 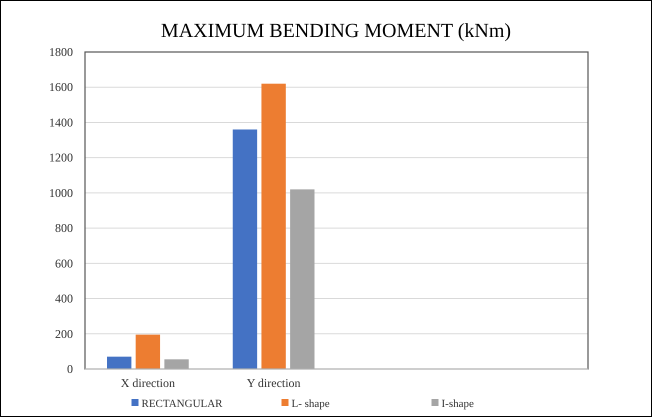 I want to click on y-tick-label: 600, so click(x=64, y=263).